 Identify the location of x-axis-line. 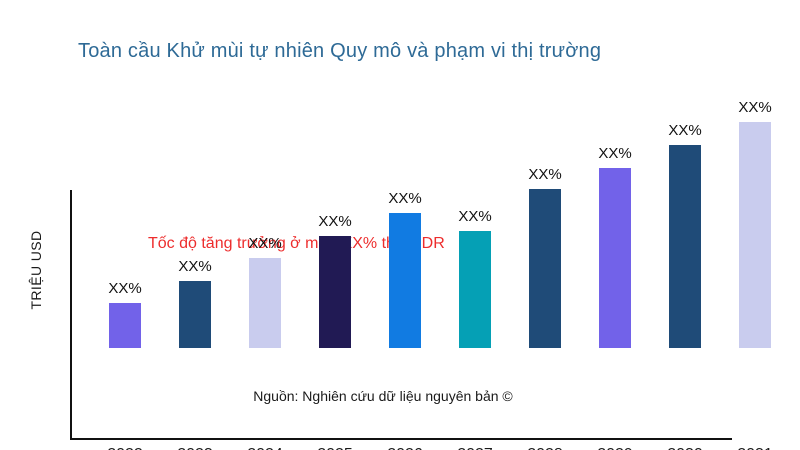
(401, 439).